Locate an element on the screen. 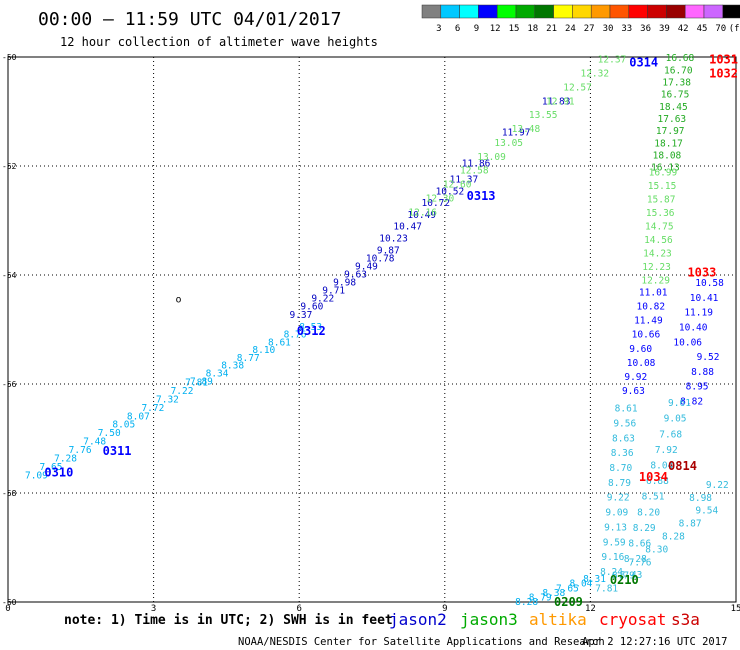 The width and height of the screenshot is (740, 650). data-label: 10.47 is located at coordinates (407, 227).